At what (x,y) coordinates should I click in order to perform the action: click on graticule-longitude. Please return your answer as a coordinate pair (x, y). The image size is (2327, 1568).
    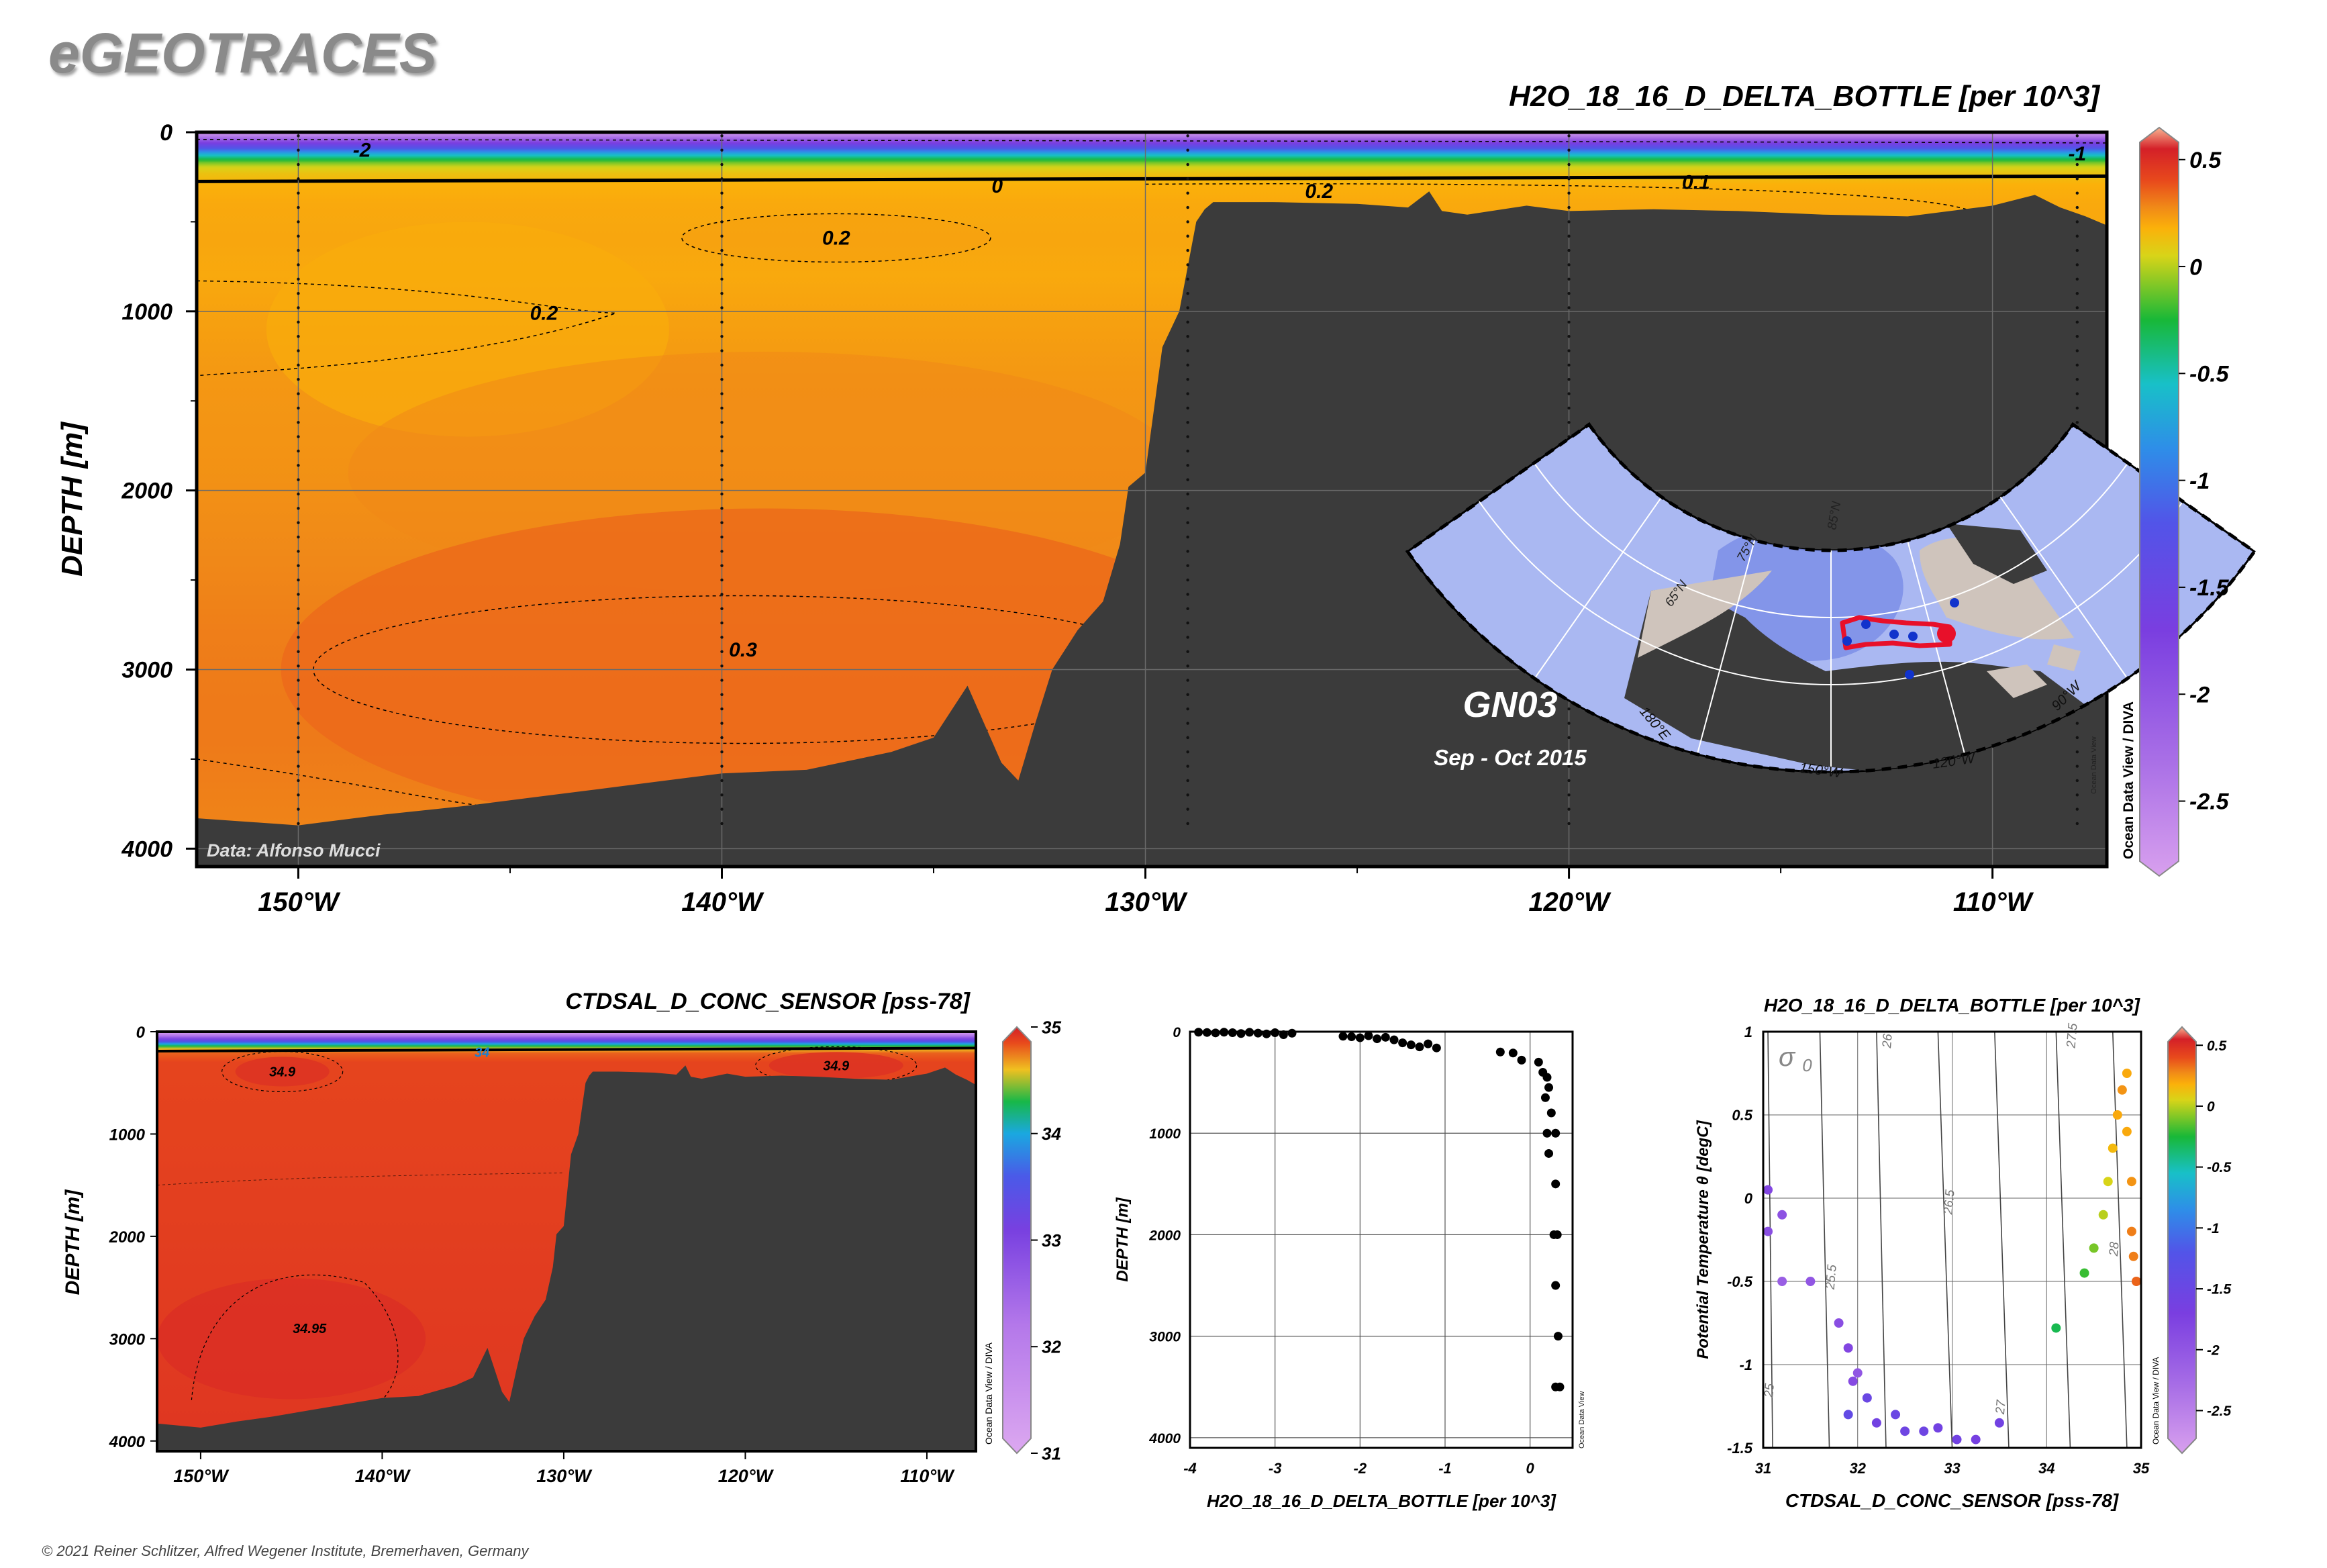
    Looking at the image, I should click on (2063, 587).